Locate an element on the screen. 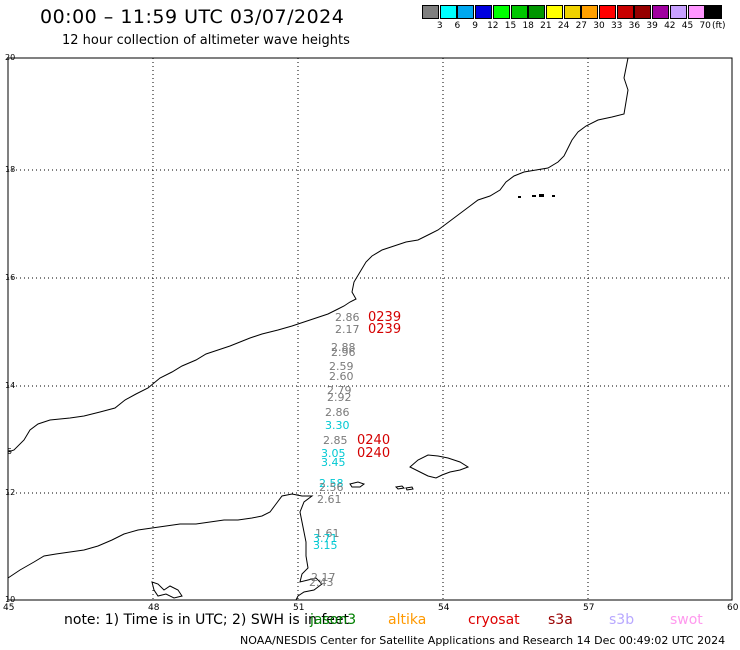 This screenshot has height=650, width=740. lon-label-57: 57 is located at coordinates (589, 608).